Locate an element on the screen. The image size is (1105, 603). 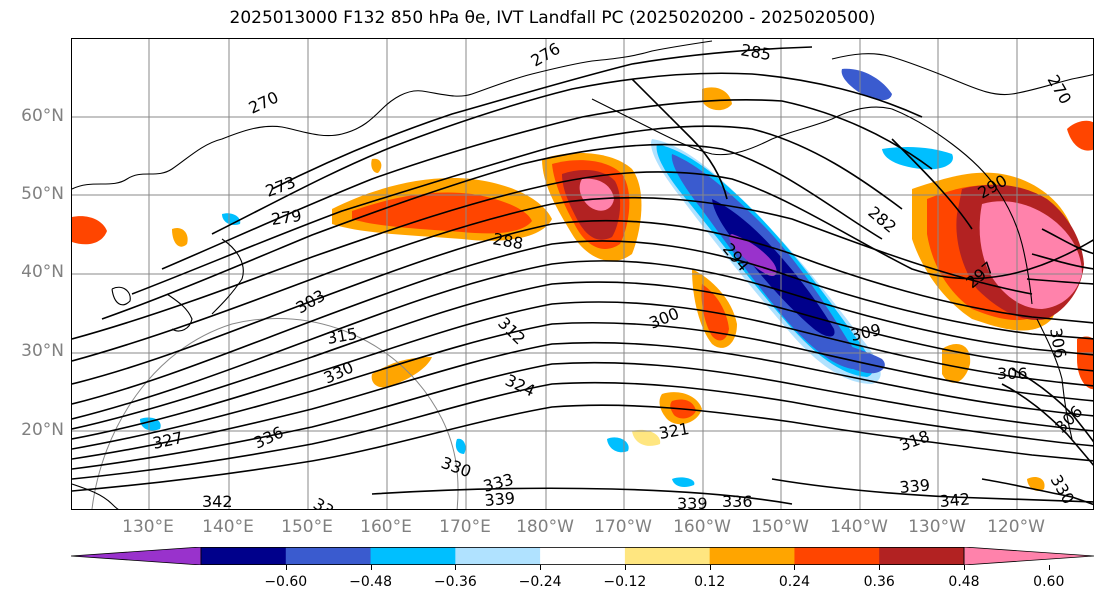
svg-text: 315 is located at coordinates (341, 336).